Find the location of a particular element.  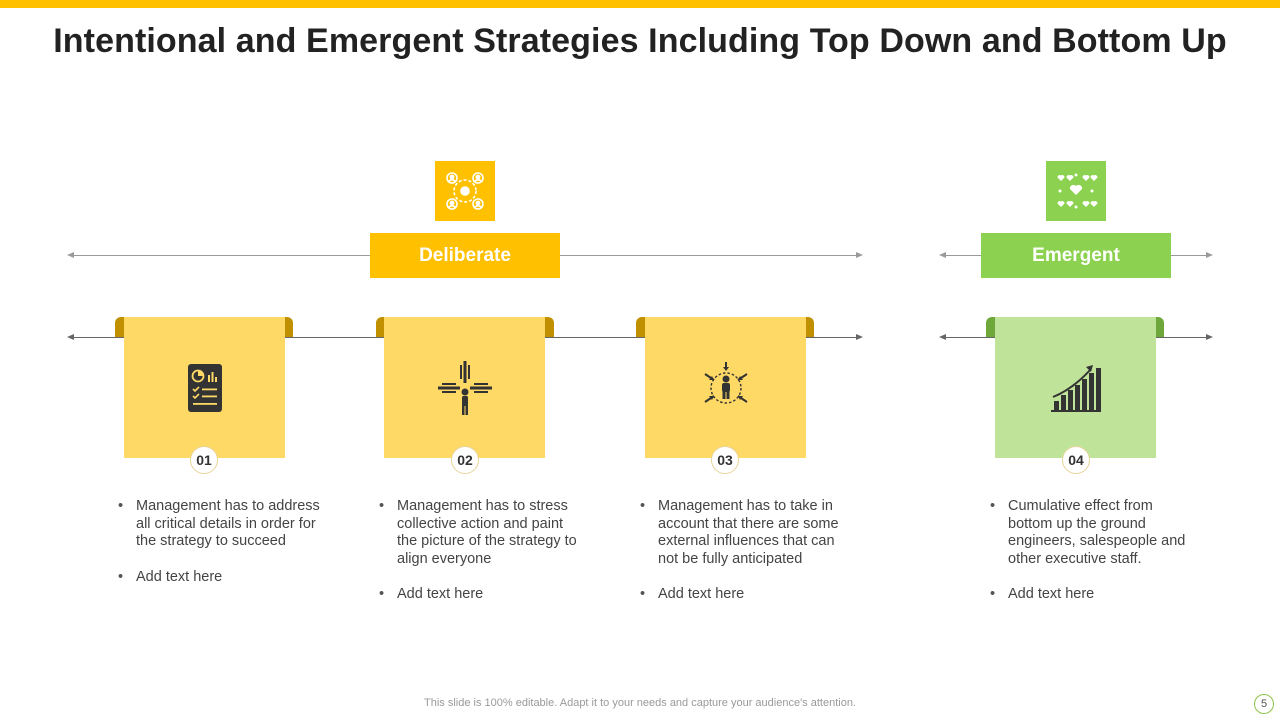

deliberate-icon-box is located at coordinates (465, 191).